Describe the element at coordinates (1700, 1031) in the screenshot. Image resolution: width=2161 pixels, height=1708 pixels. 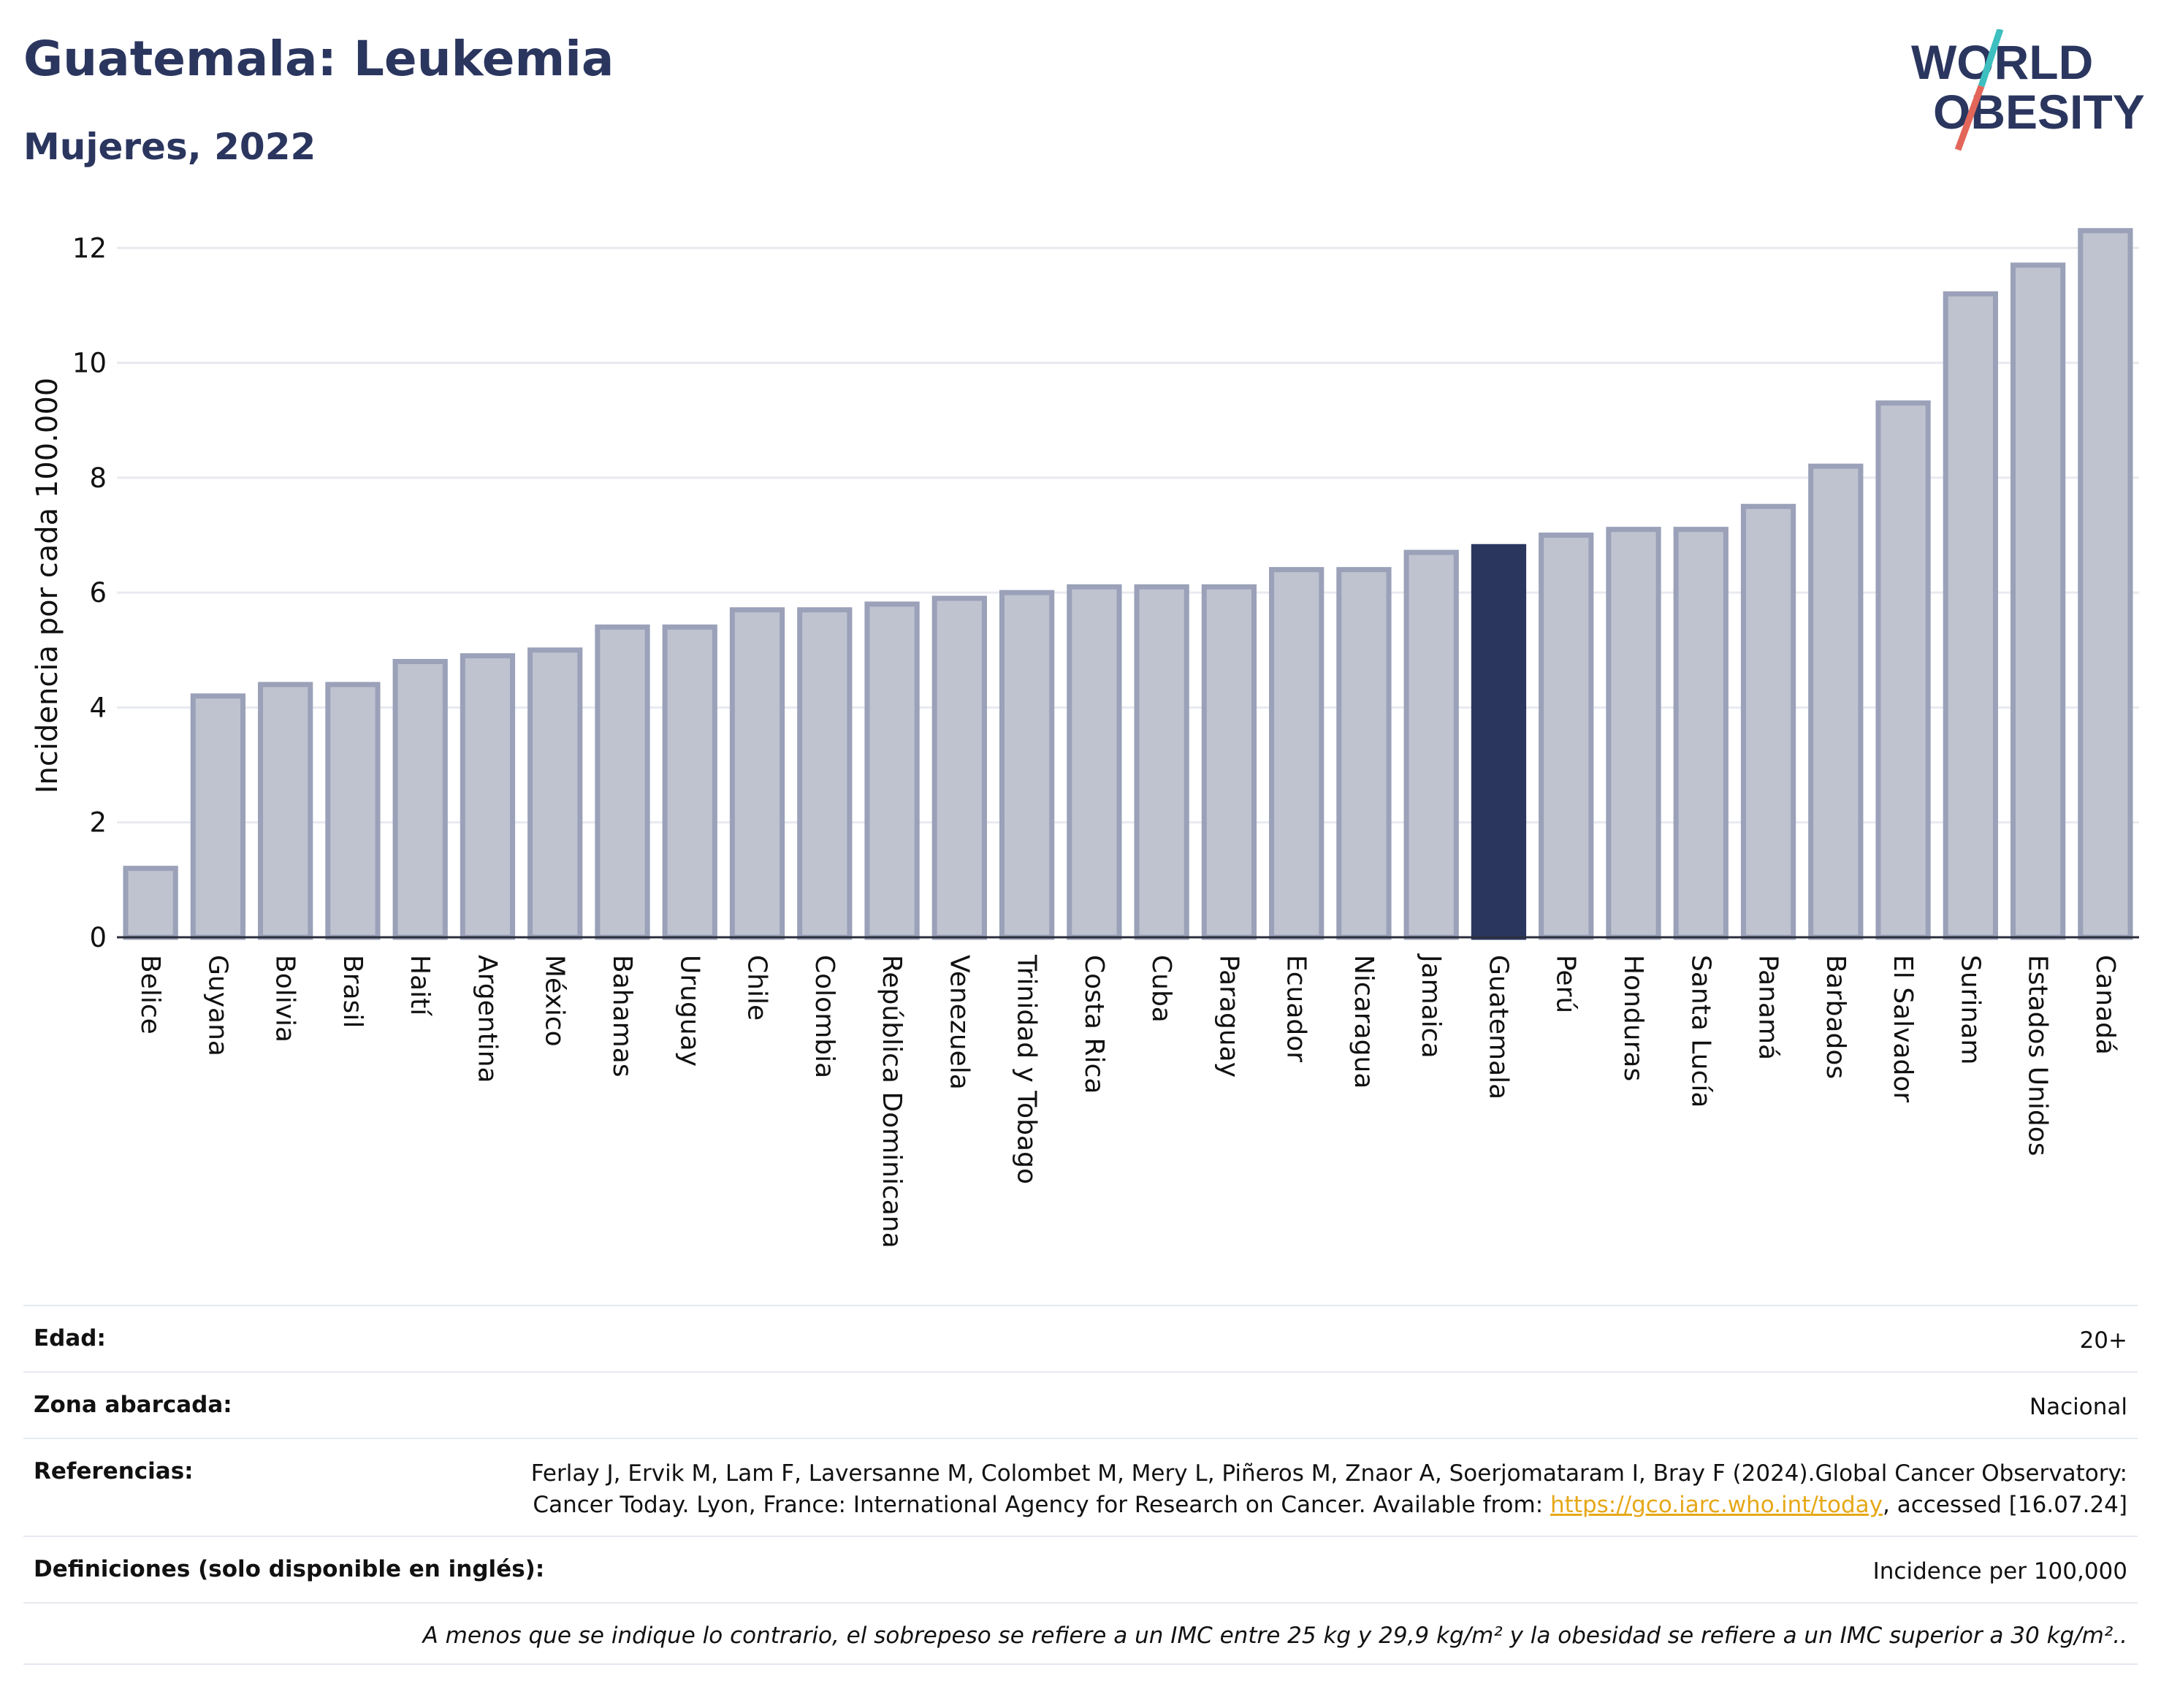
I see `x-tick-label: Santa Lucía` at that location.